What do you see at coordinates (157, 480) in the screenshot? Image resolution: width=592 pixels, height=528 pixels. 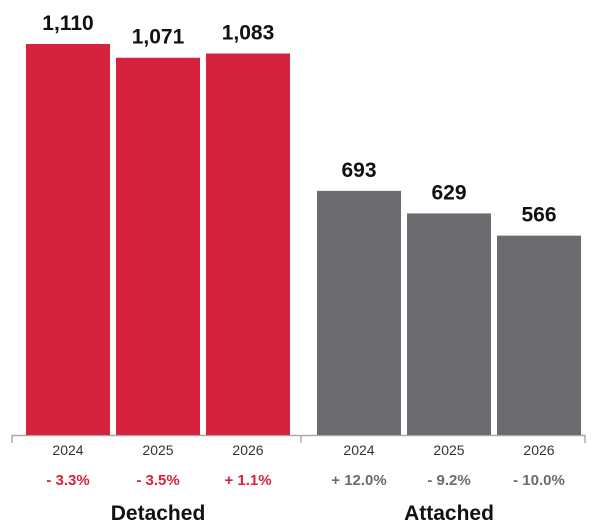 I see `change-label-detached-2025: - 3.5%` at bounding box center [157, 480].